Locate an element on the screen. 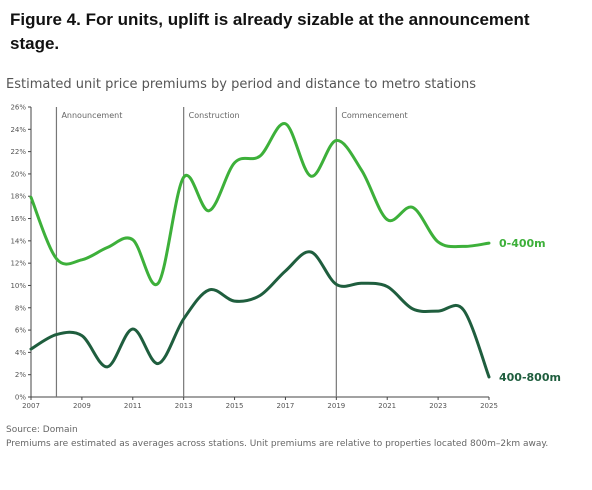 The width and height of the screenshot is (592, 490). series-labels: 0-400m 400-800m is located at coordinates (530, 310).